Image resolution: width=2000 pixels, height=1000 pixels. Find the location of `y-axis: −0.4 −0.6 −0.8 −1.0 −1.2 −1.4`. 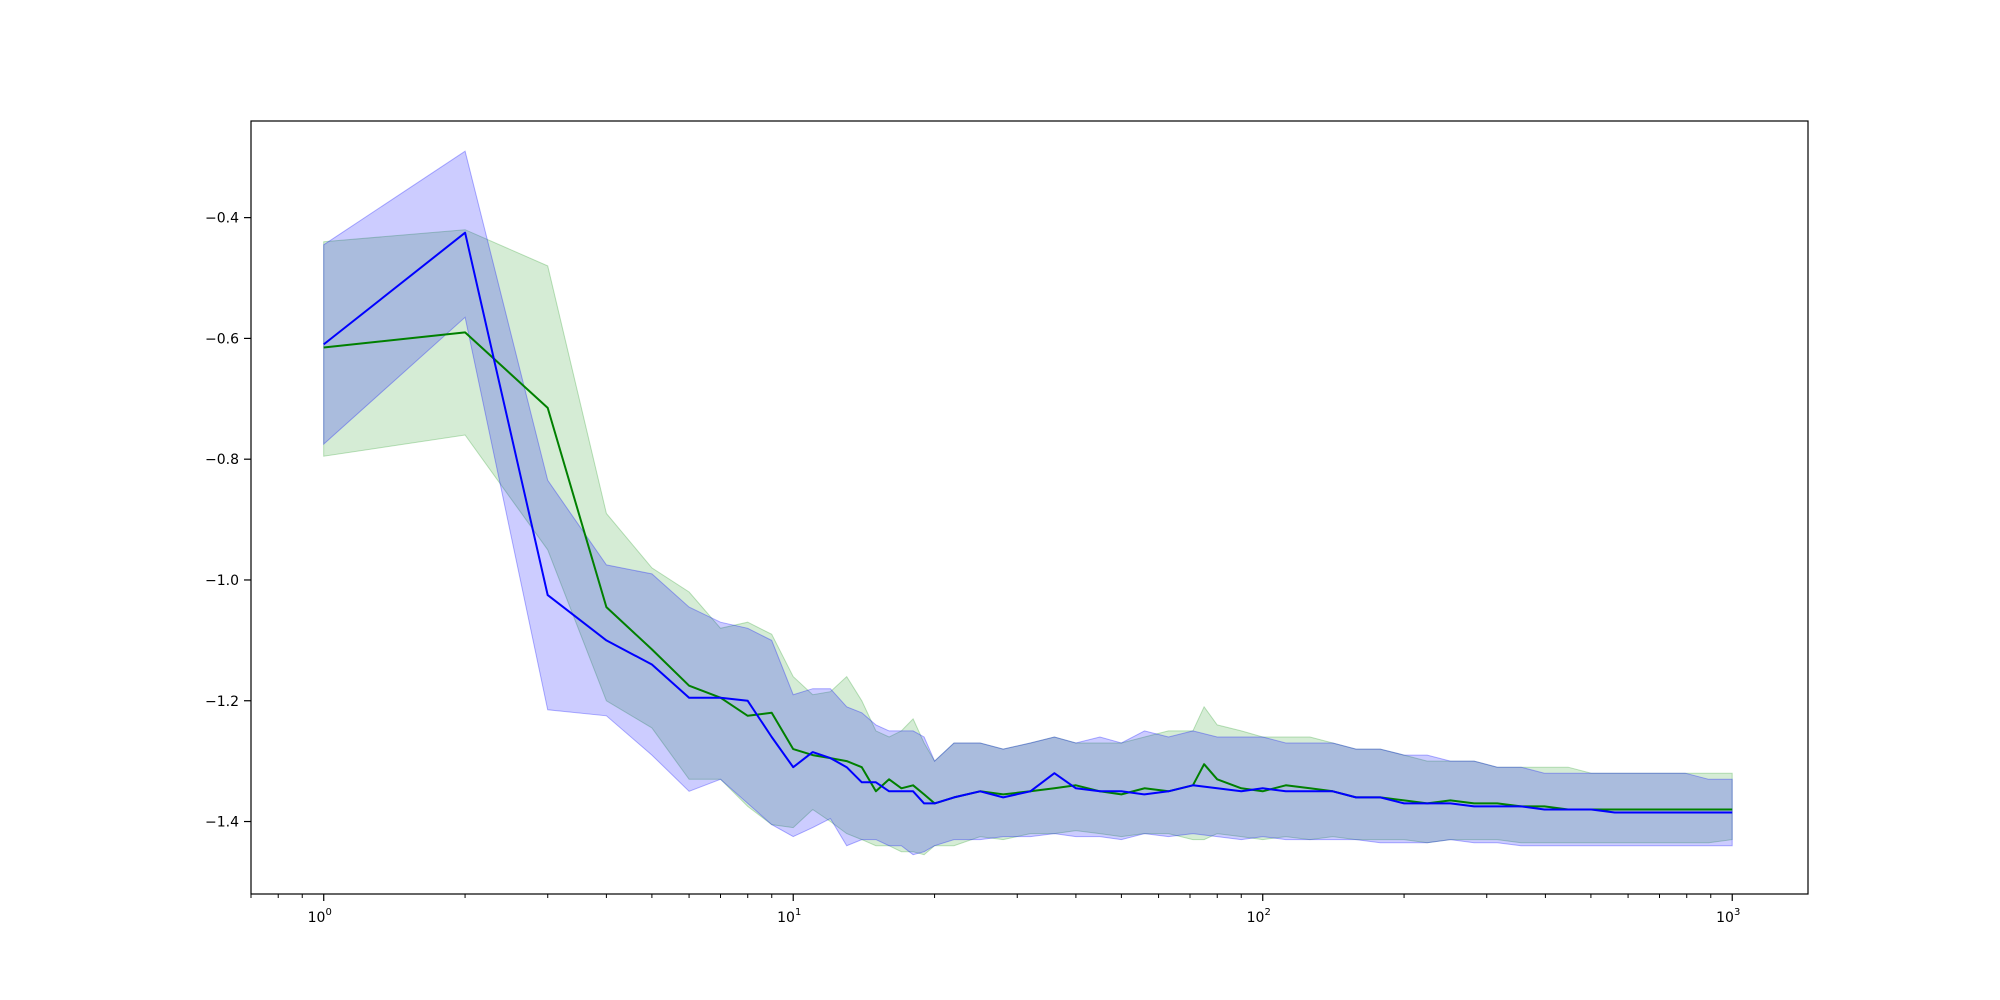

y-axis: −0.4 −0.6 −0.8 −1.0 −1.2 −1.4 is located at coordinates (228, 521).